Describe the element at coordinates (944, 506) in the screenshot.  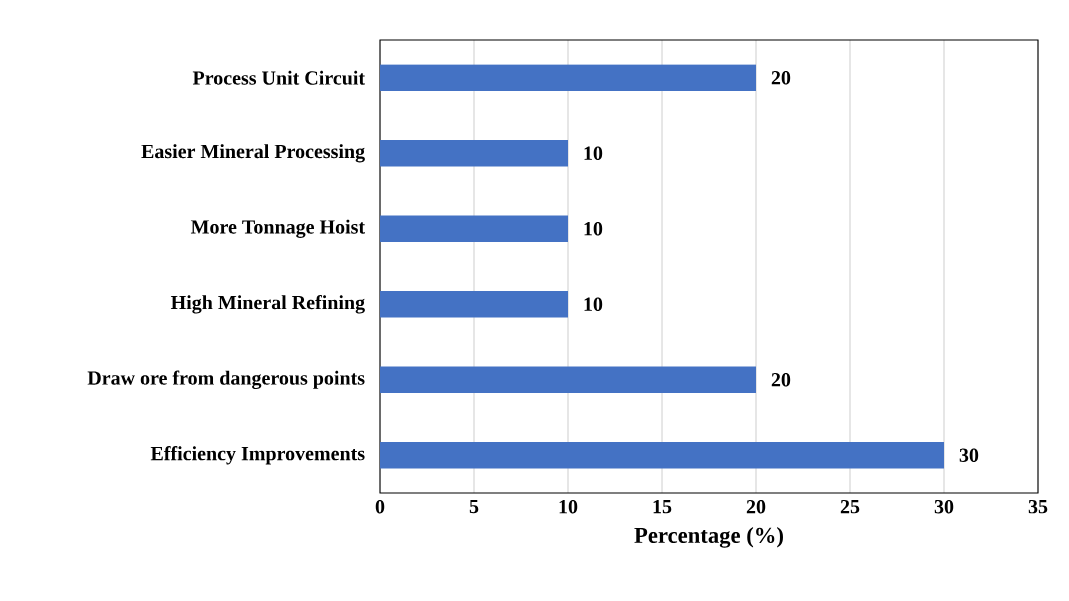
I see `x-tick-label: 30` at that location.